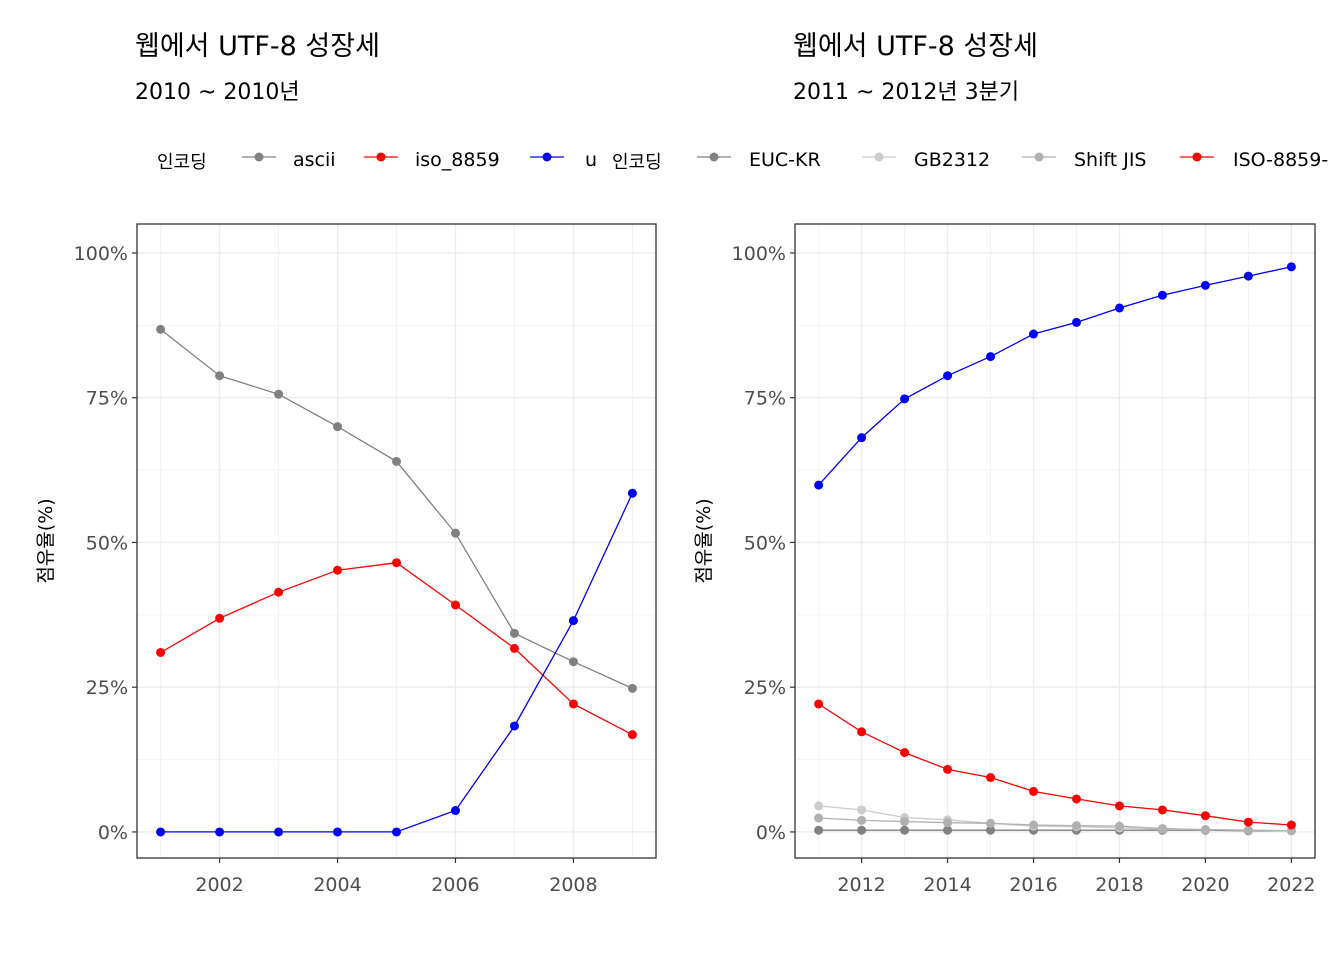  I want to click on legend-item: Shift JIS, so click(1084, 160).